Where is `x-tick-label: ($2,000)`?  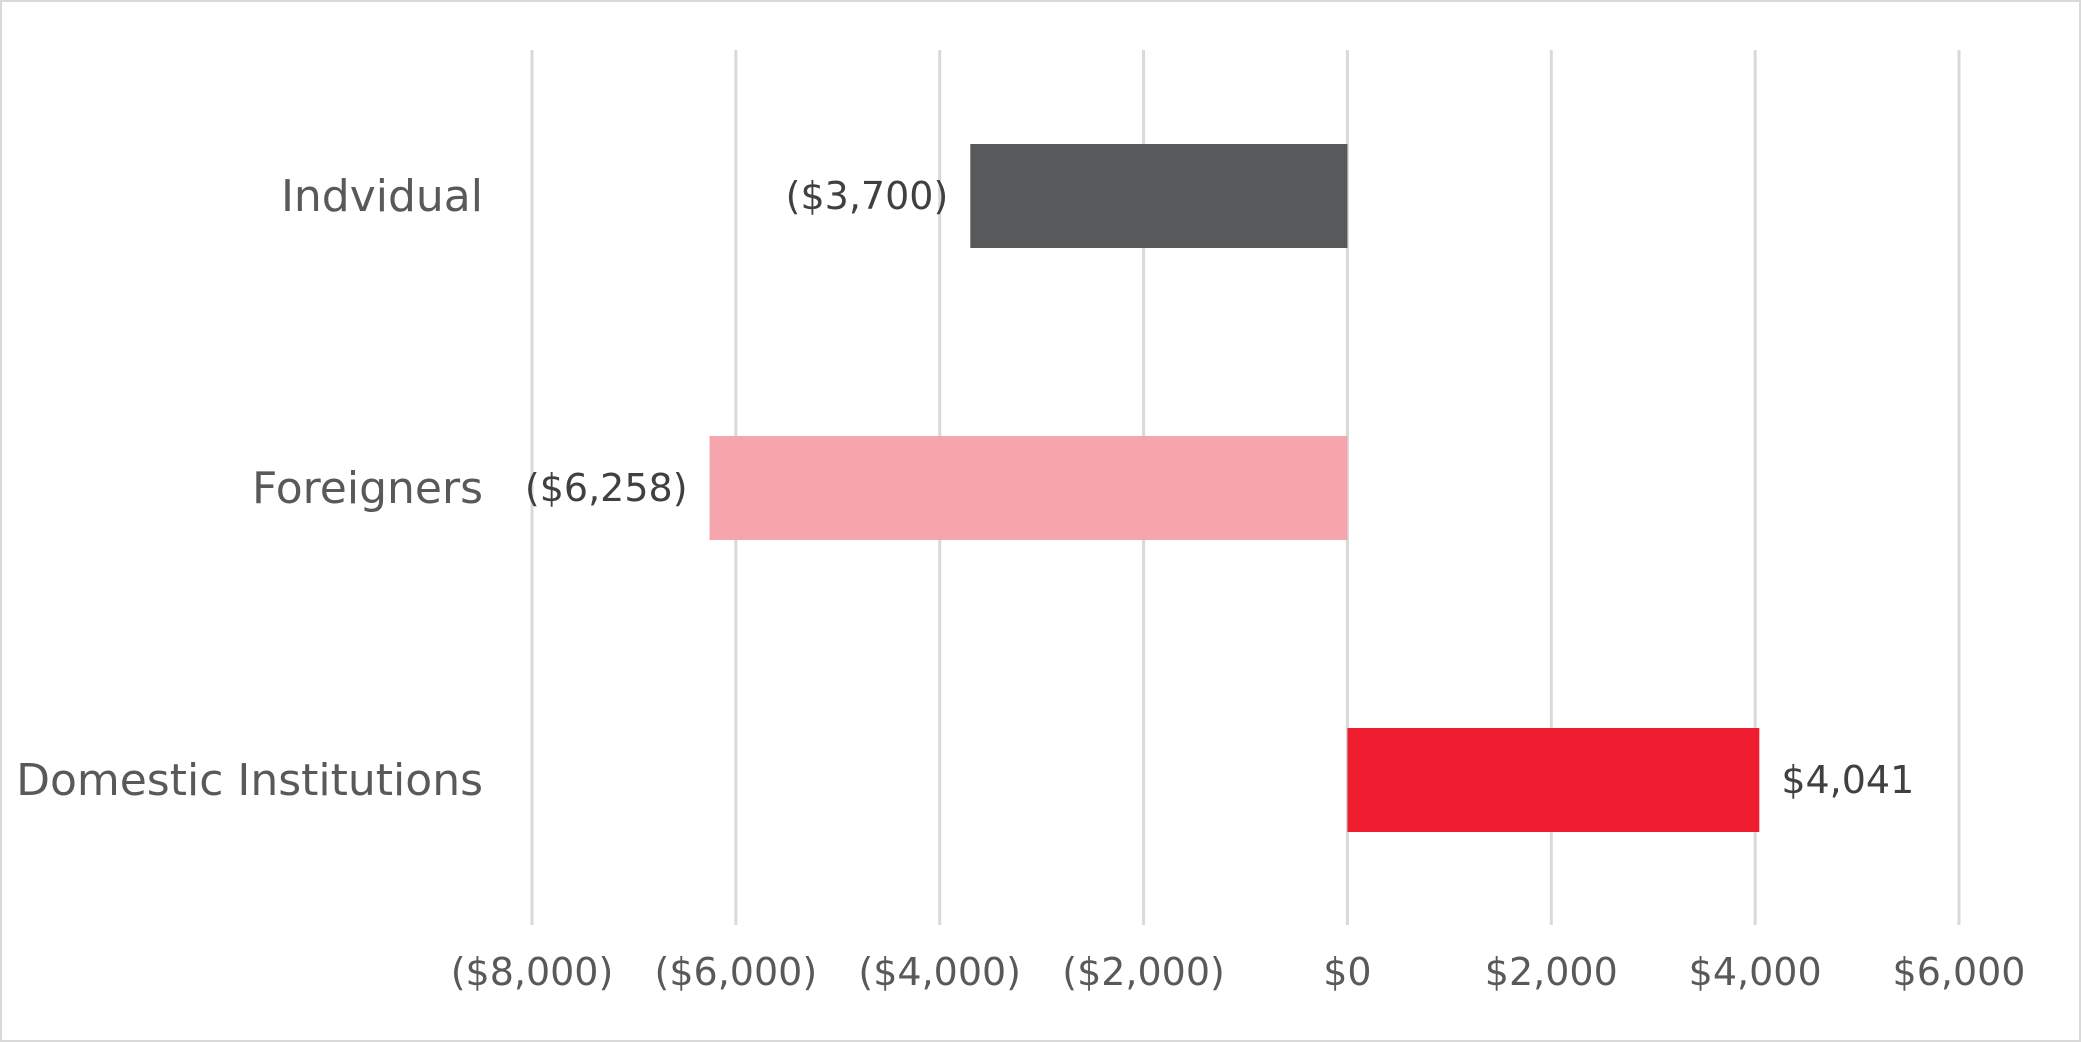 x-tick-label: ($2,000) is located at coordinates (1143, 972).